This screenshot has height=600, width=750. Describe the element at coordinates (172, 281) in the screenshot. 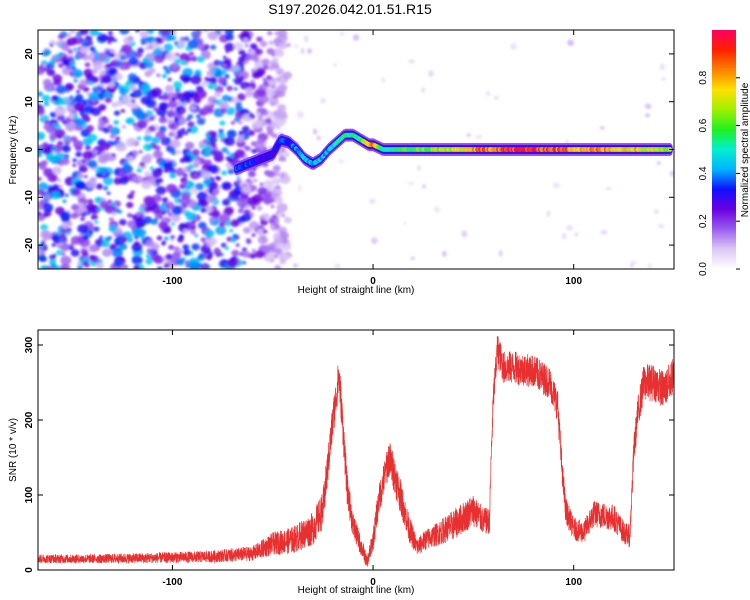

I see `spectrogram-xtick-label: -100` at that location.